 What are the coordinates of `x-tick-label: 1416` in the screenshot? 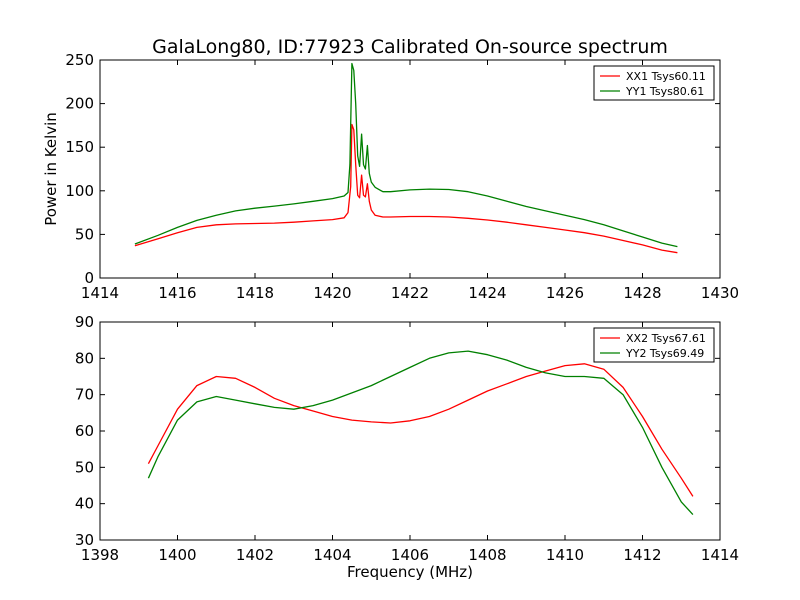 It's located at (177, 293).